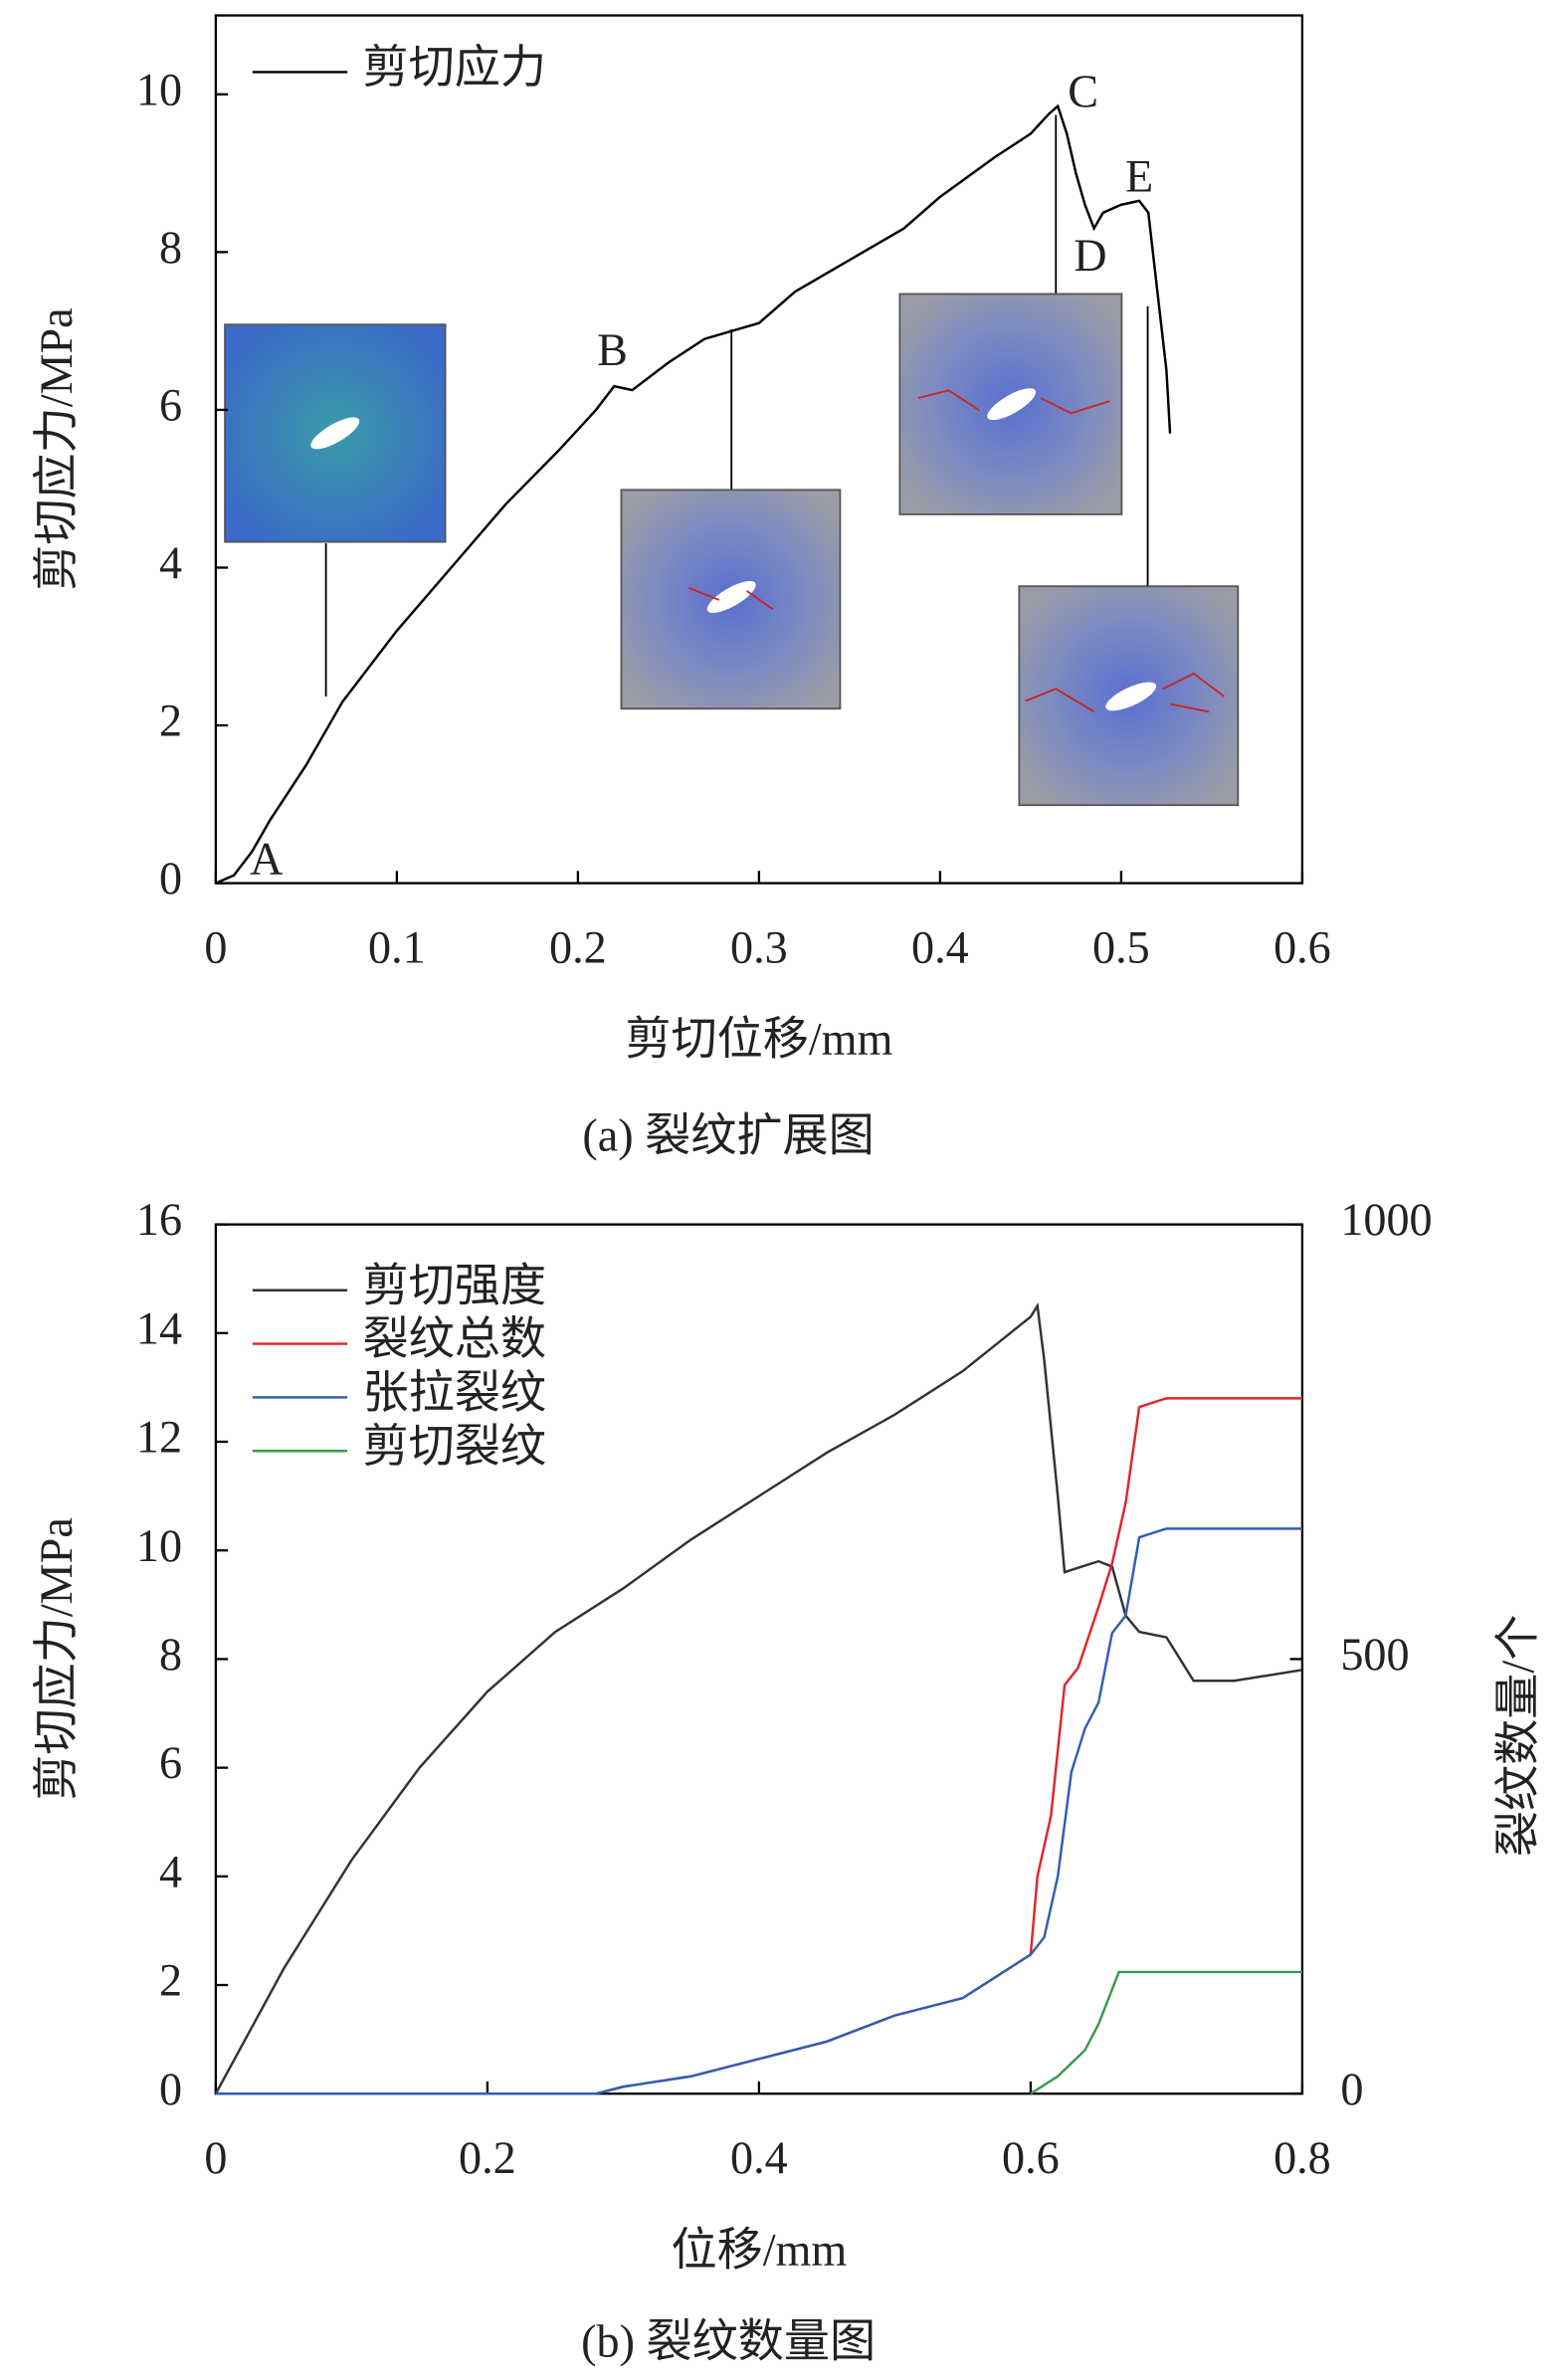 The image size is (1567, 2380). What do you see at coordinates (454, 67) in the screenshot?
I see `legend-label: 剪切应力` at bounding box center [454, 67].